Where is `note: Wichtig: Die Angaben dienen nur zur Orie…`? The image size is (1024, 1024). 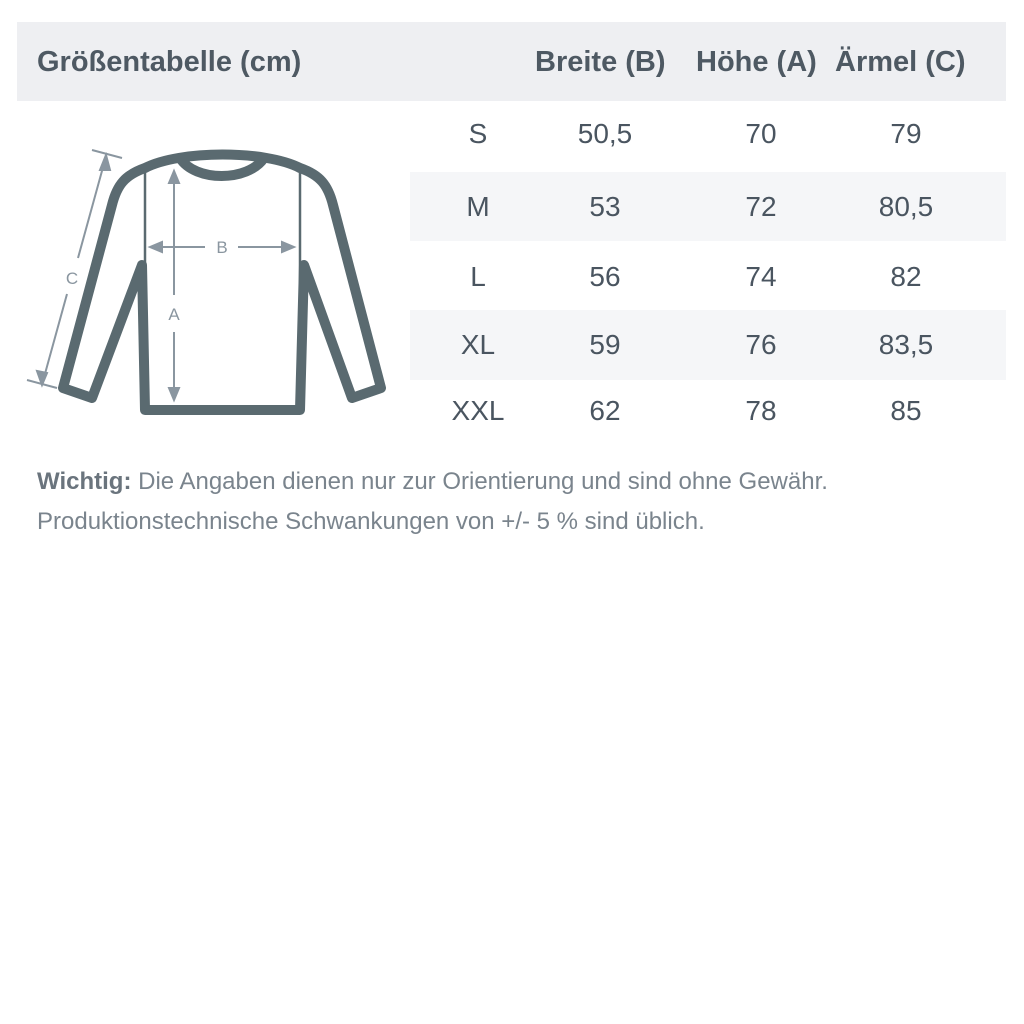
note: Wichtig: Die Angaben dienen nur zur Orie… is located at coordinates (432, 502).